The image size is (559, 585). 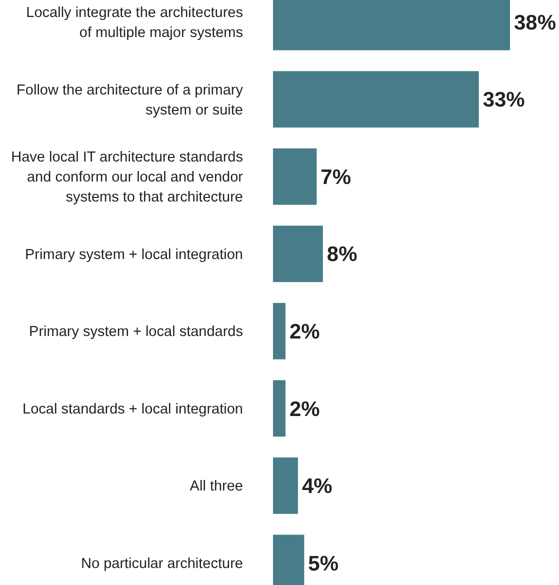 I want to click on data-label: 8%, so click(x=342, y=254).